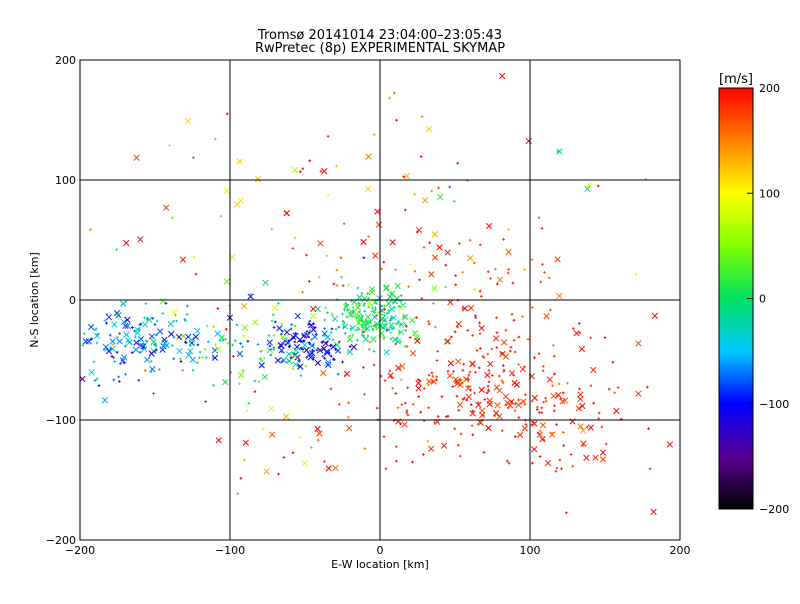  I want to click on colorbar-ticks: 200 100 0 −100 −200, so click(768, 299).